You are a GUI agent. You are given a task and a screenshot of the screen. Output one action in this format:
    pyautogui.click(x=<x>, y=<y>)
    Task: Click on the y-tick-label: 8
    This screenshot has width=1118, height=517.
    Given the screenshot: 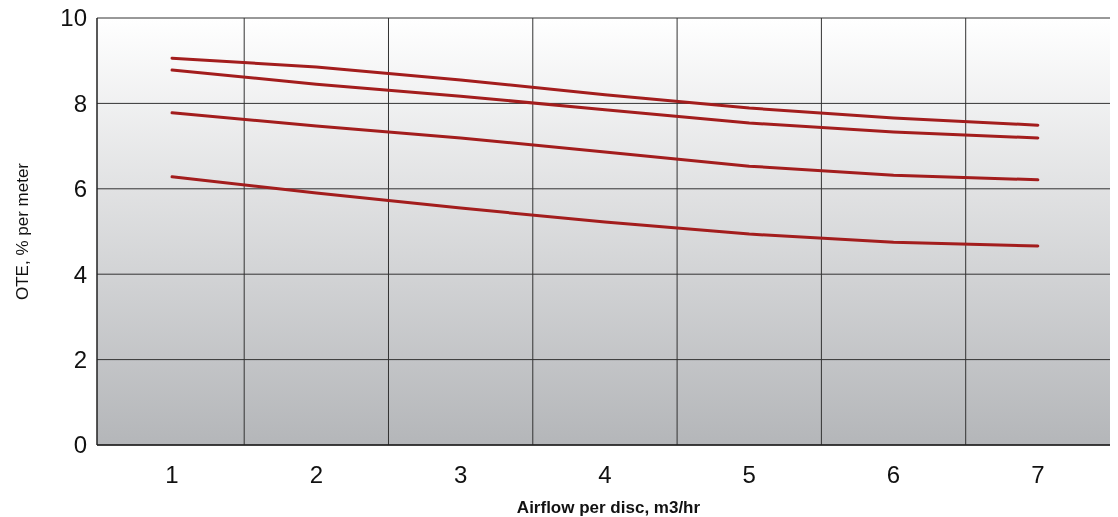 What is the action you would take?
    pyautogui.click(x=80, y=103)
    